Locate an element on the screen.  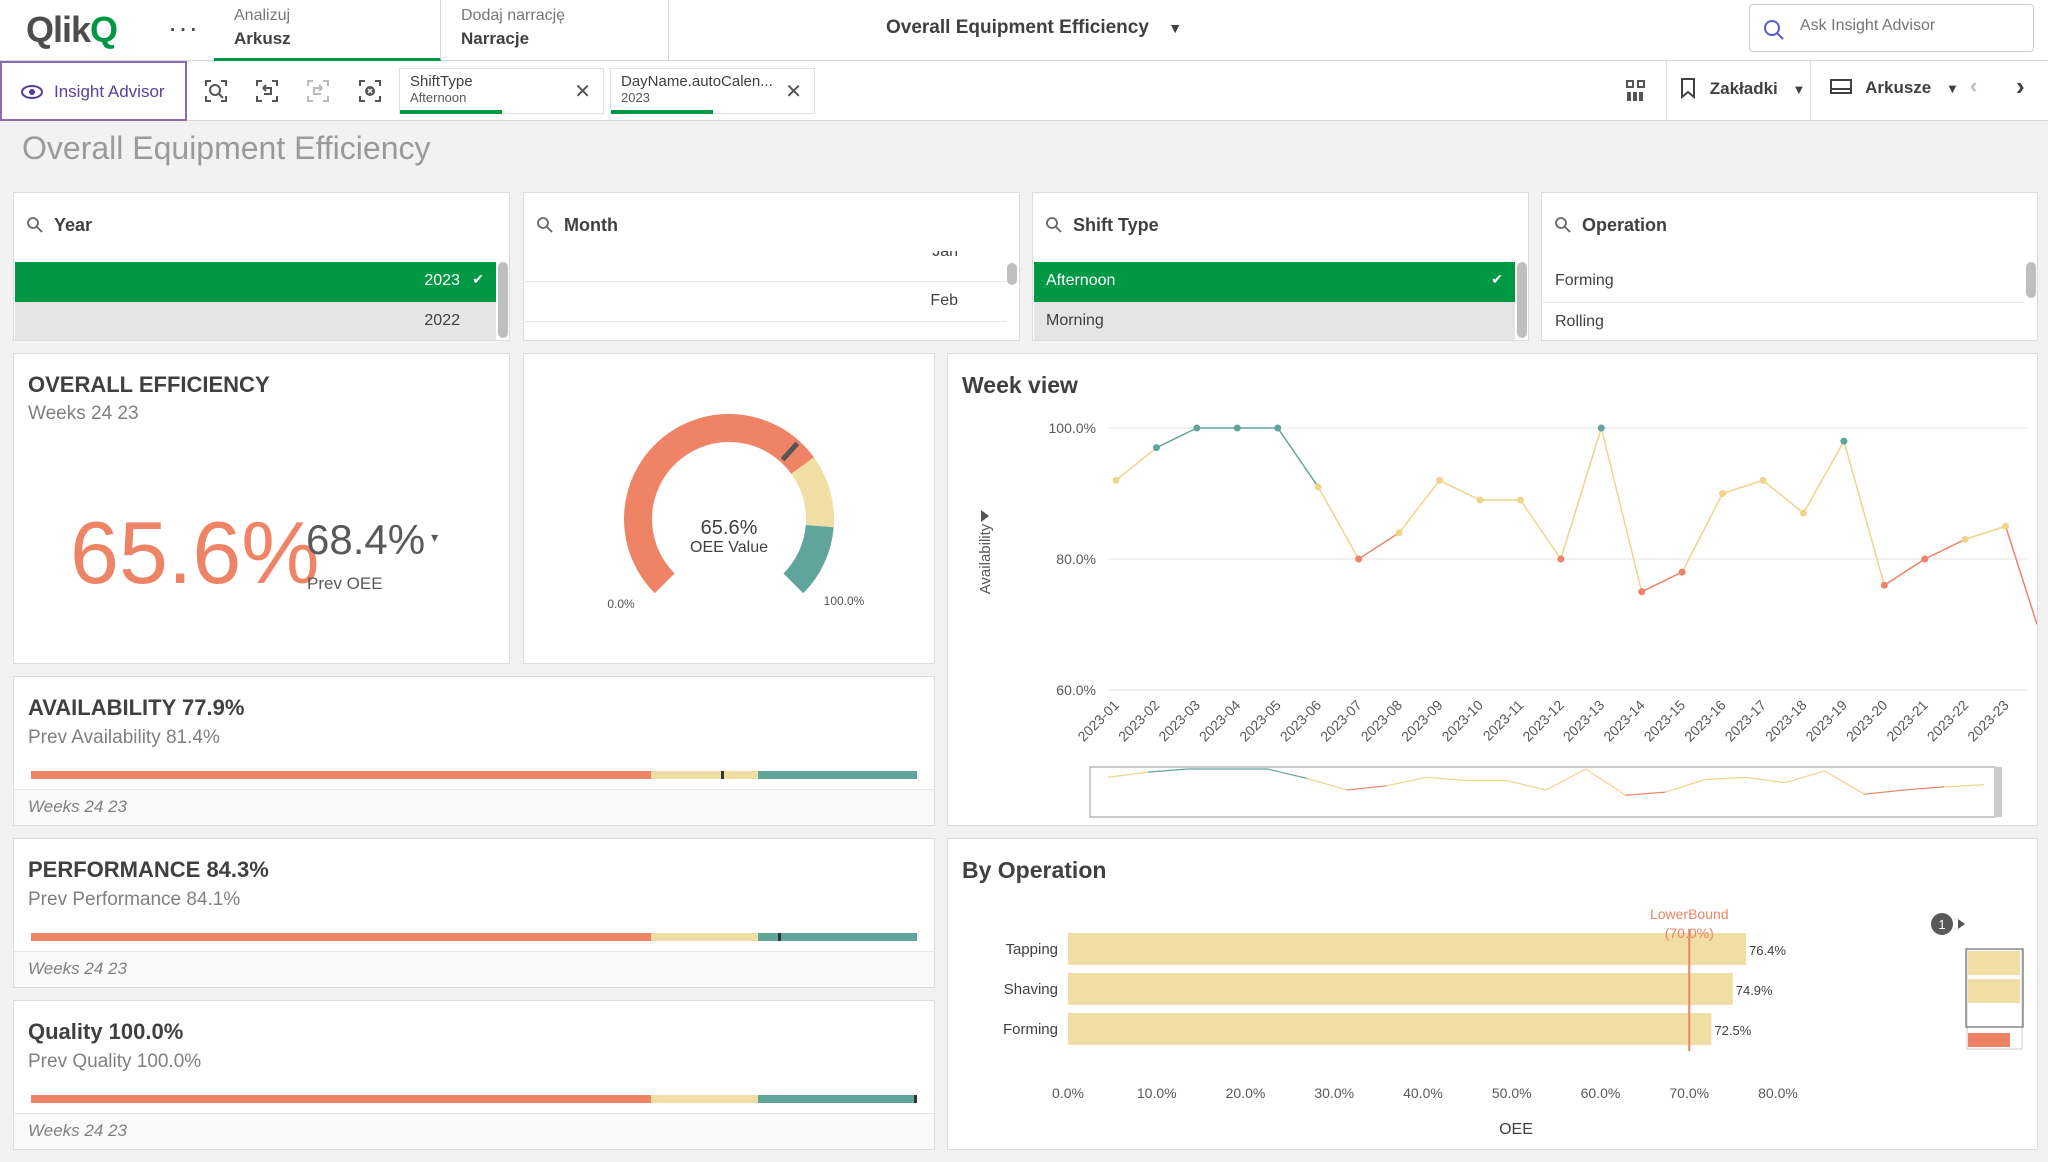
list-item-label: 2023 is located at coordinates (442, 280).